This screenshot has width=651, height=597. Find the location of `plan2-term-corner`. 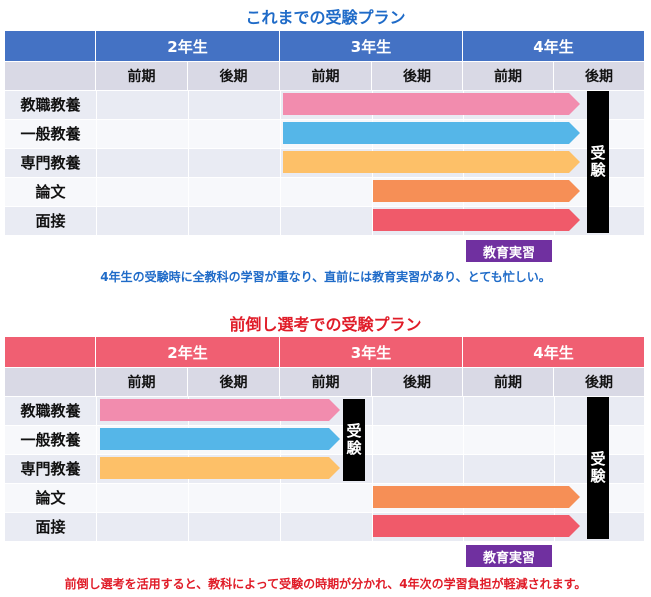

plan2-term-corner is located at coordinates (50, 381).